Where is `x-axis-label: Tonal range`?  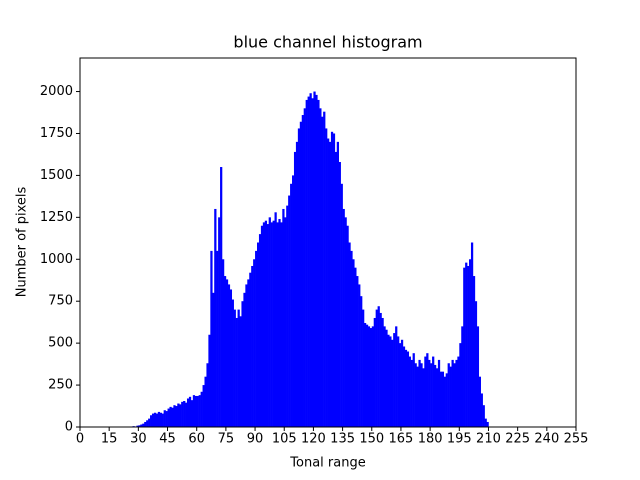 x-axis-label: Tonal range is located at coordinates (327, 463).